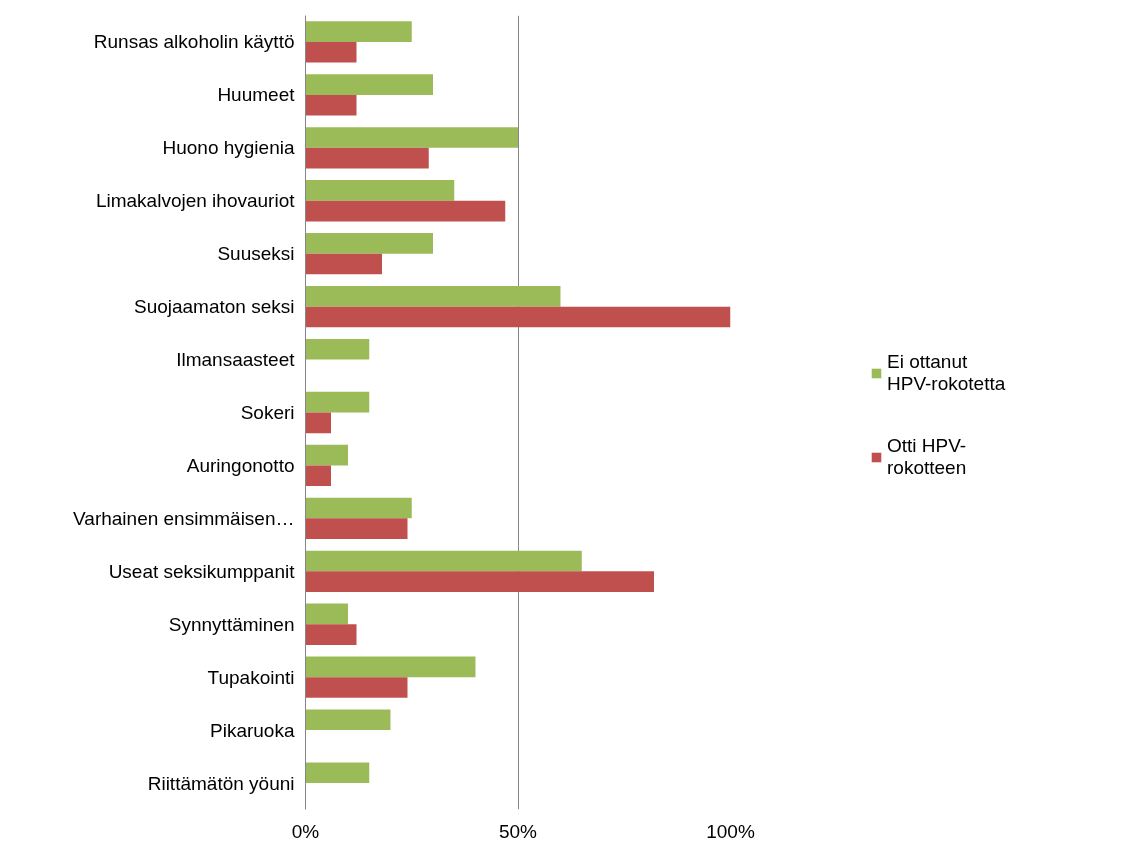  I want to click on x-tick-label: 50%, so click(518, 831).